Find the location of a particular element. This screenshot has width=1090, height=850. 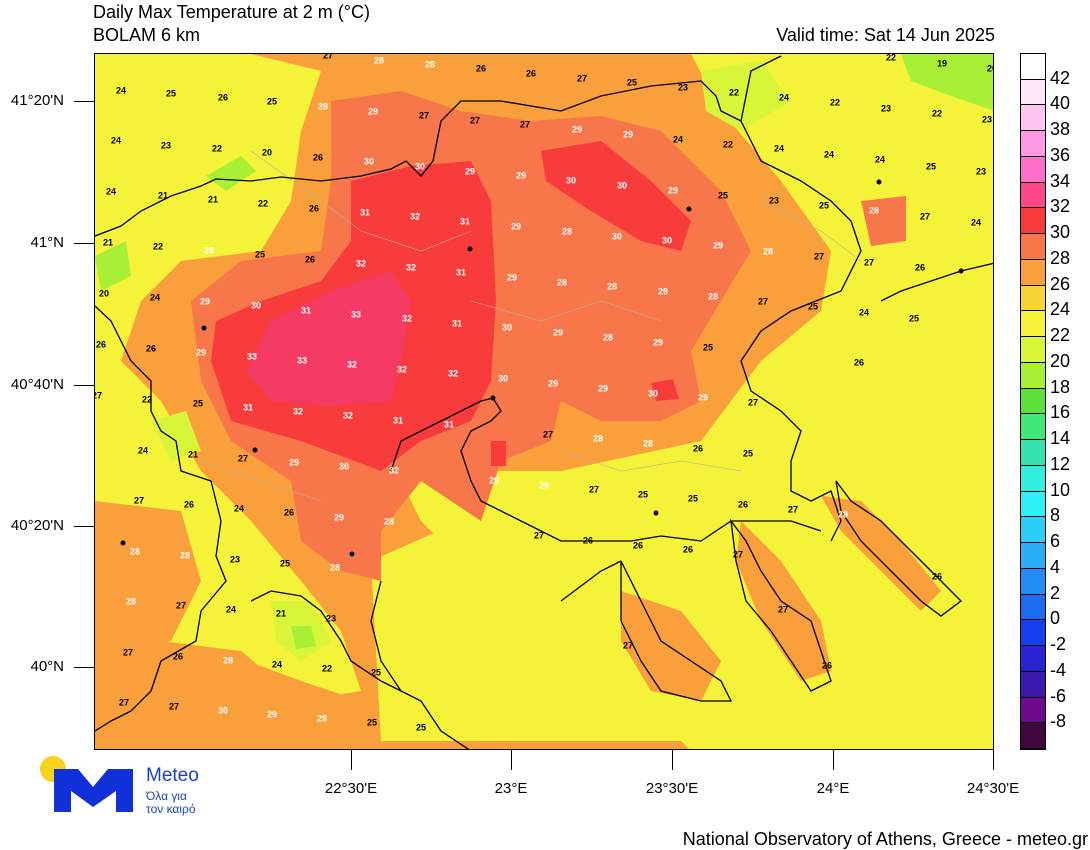

field-32-ne is located at coordinates (616, 196).